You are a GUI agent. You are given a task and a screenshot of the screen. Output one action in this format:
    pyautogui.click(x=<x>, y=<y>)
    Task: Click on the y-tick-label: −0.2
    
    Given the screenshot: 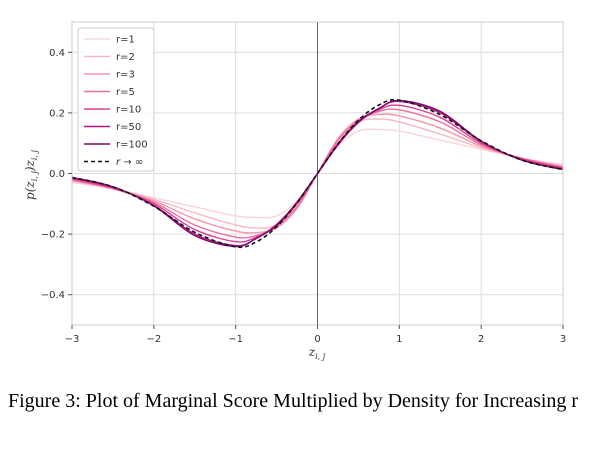 What is the action you would take?
    pyautogui.click(x=53, y=235)
    